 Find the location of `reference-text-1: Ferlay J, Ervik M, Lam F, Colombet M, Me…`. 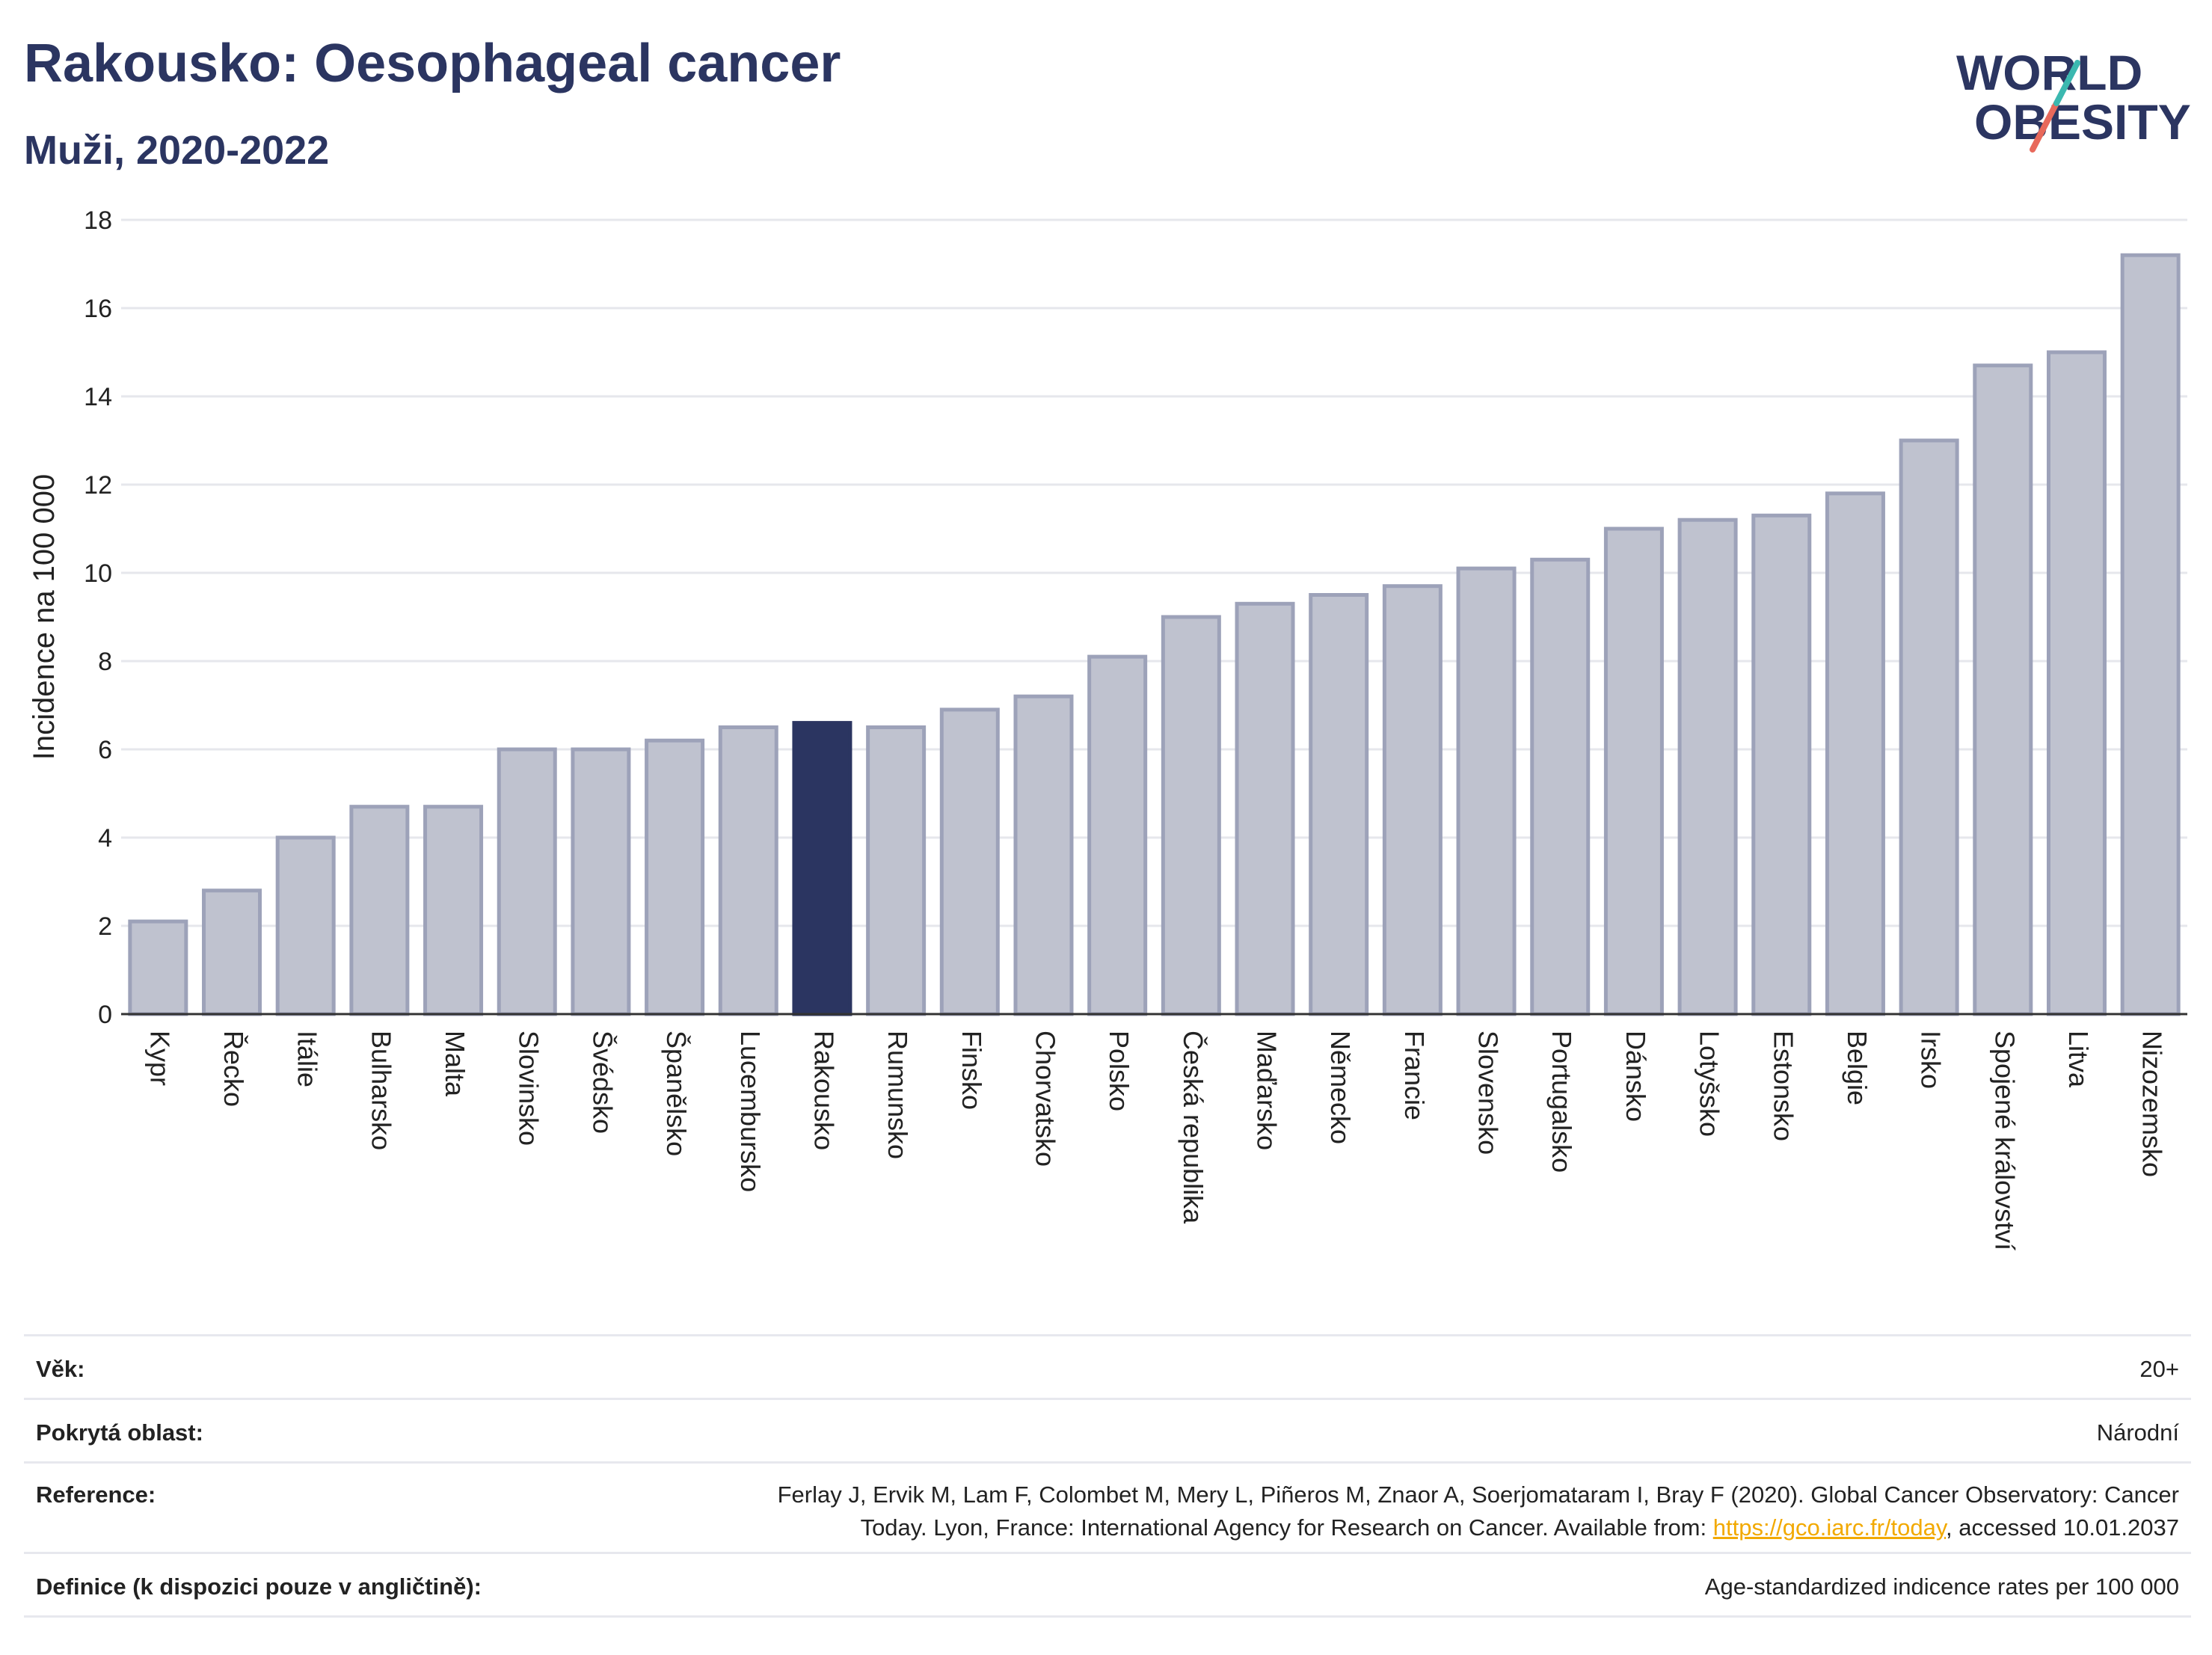

reference-text-1: Ferlay J, Ervik M, Lam F, Colombet M, Me… is located at coordinates (1478, 1494).